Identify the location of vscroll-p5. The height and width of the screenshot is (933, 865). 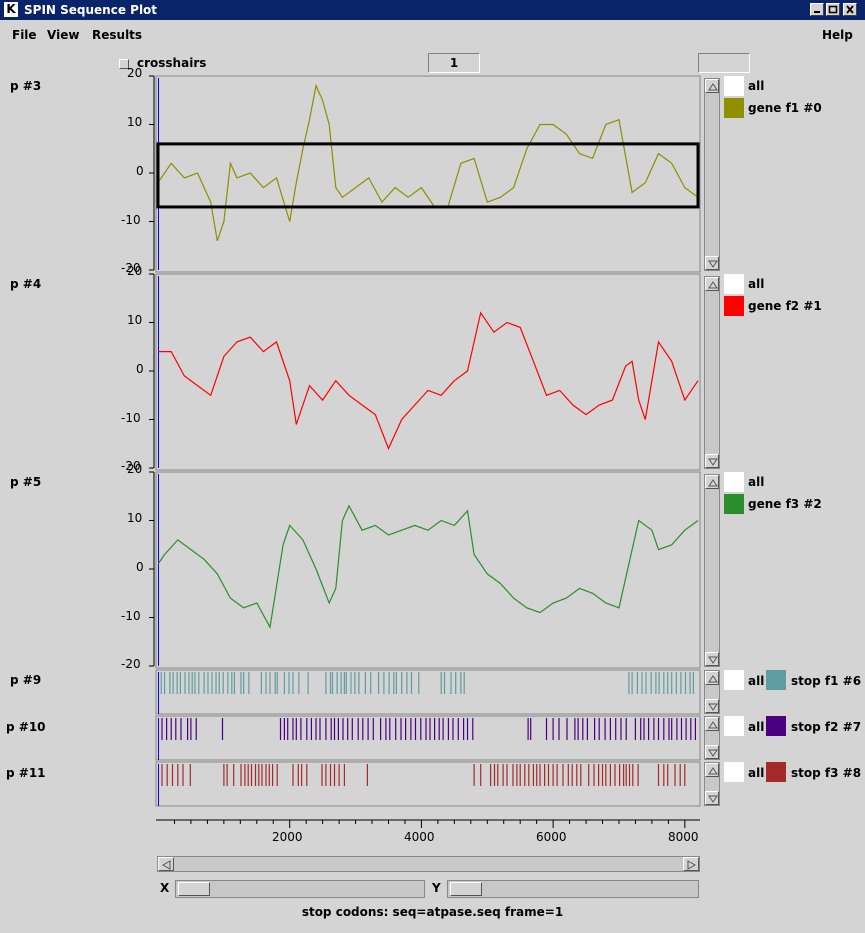
(712, 570).